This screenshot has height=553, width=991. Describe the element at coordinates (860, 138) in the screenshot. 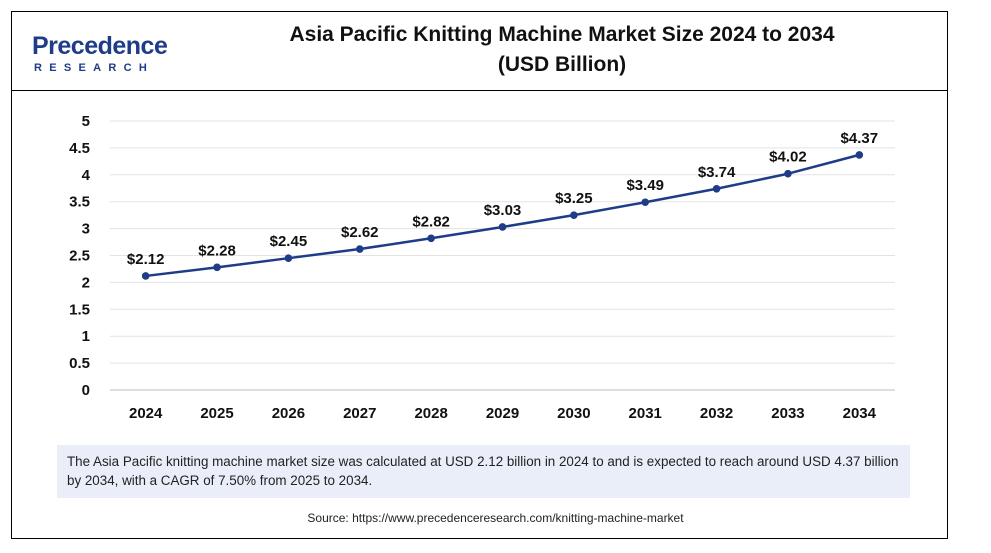

I see `data-label: $4.37` at that location.